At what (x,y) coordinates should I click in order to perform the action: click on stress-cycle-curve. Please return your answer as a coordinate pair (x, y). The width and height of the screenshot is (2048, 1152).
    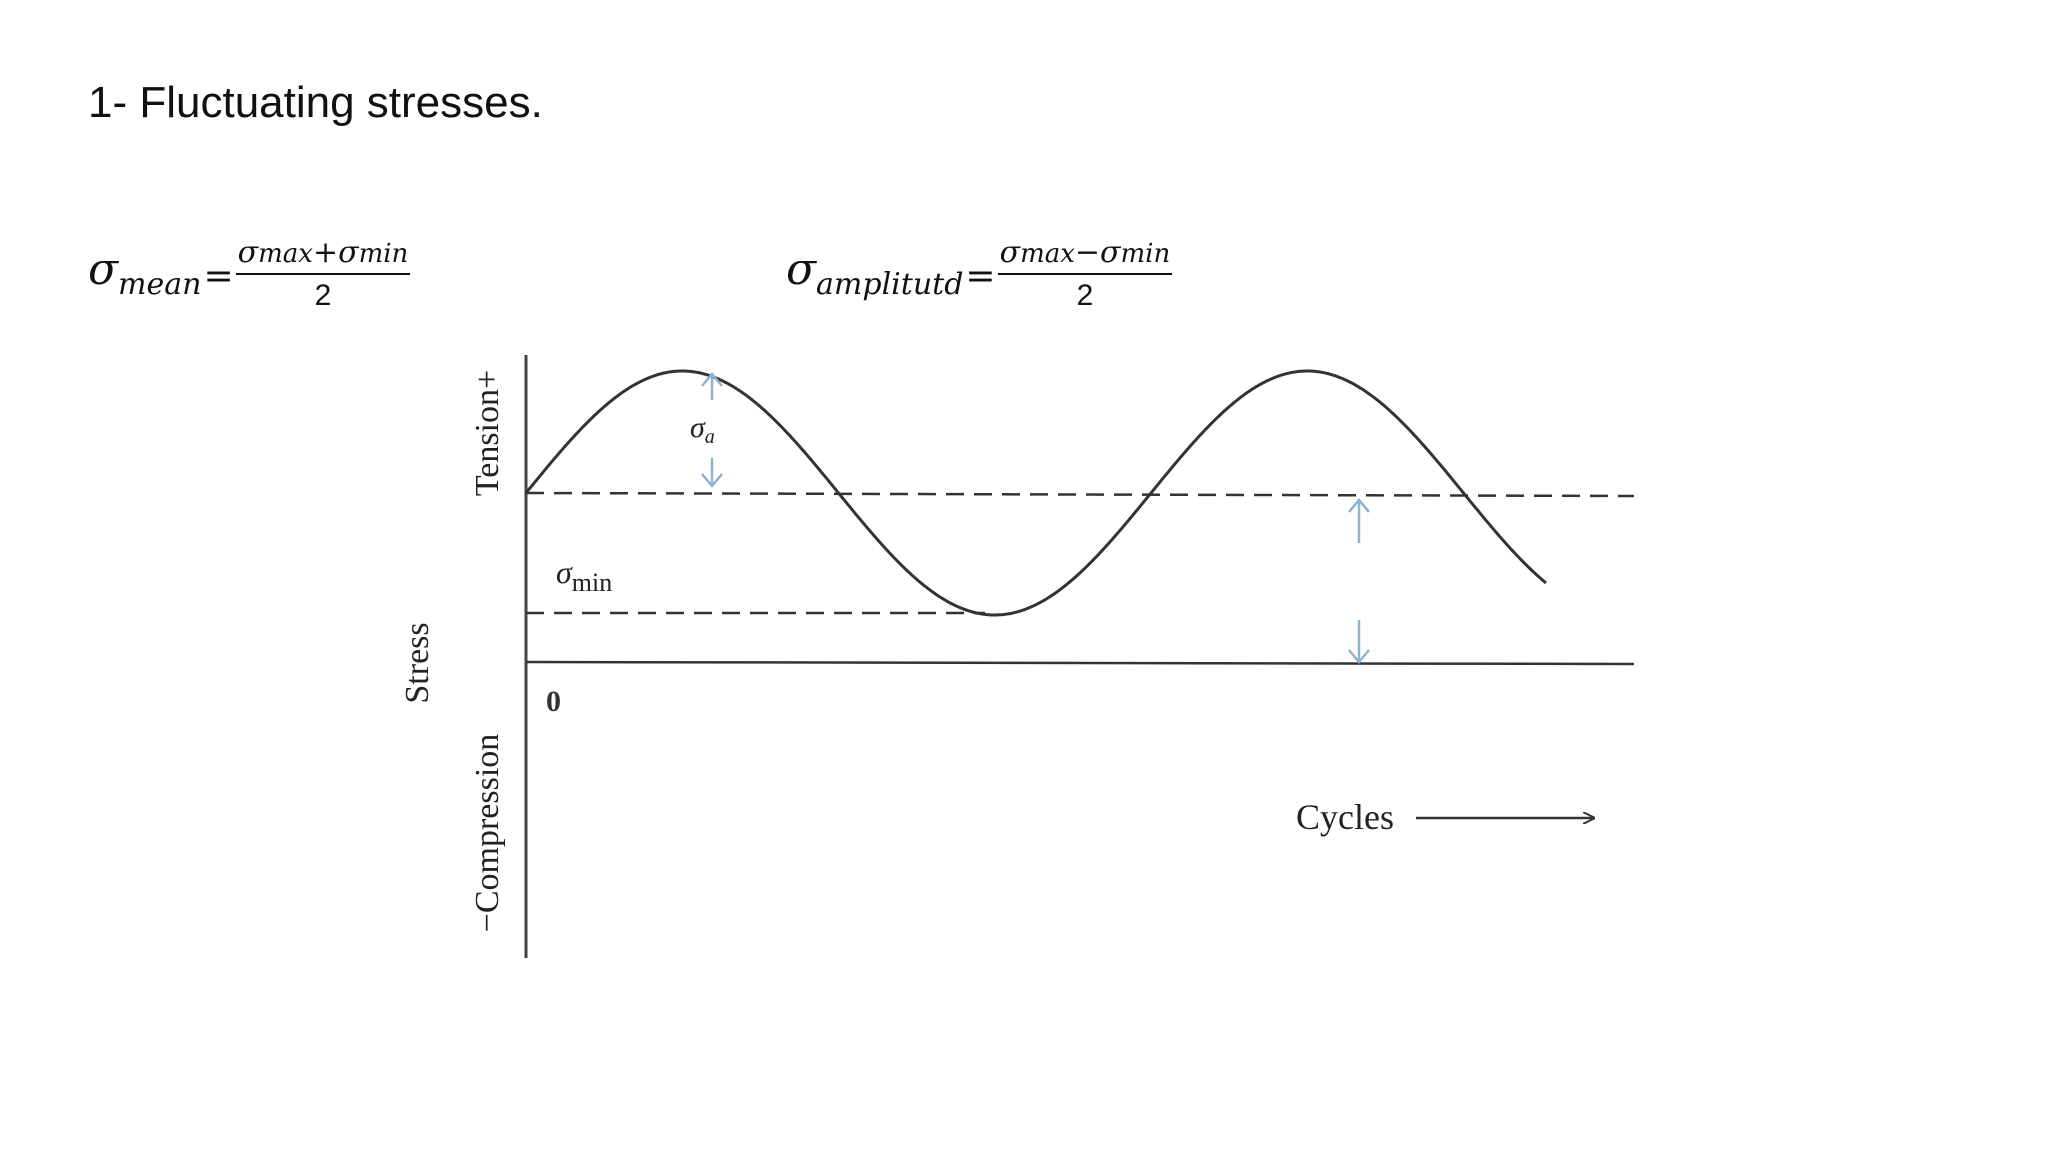
    Looking at the image, I should click on (1035, 493).